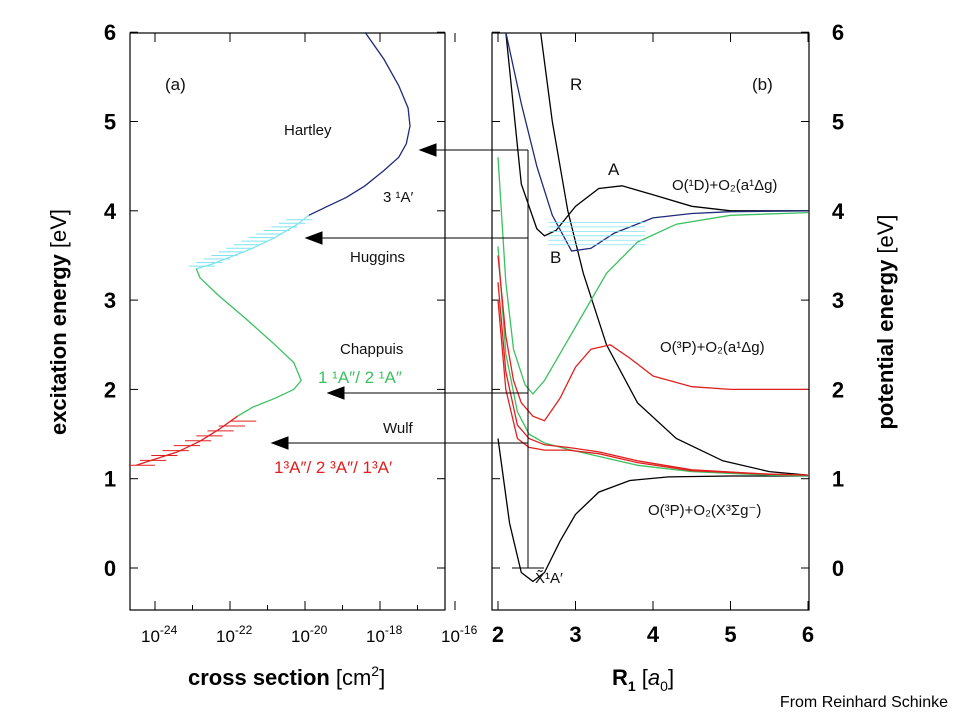 The width and height of the screenshot is (960, 720). Describe the element at coordinates (398, 428) in the screenshot. I see `label-wulf: Wulf` at that location.